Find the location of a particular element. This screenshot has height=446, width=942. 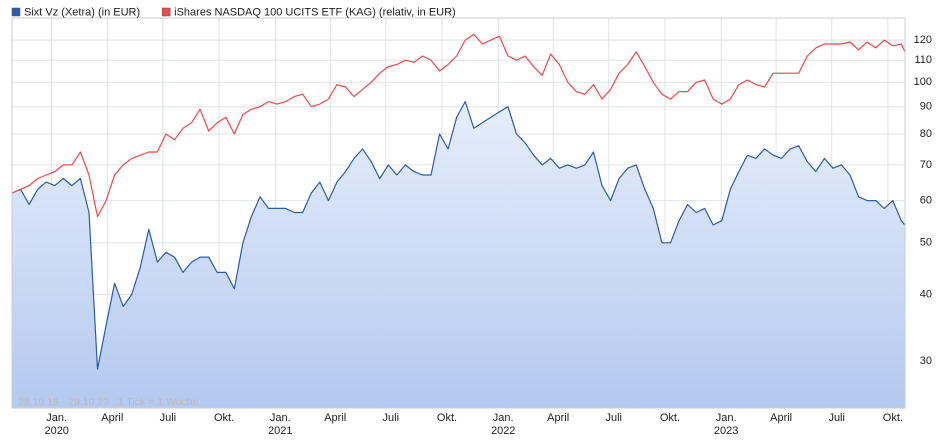

y-tick-label: 50 is located at coordinates (926, 243).